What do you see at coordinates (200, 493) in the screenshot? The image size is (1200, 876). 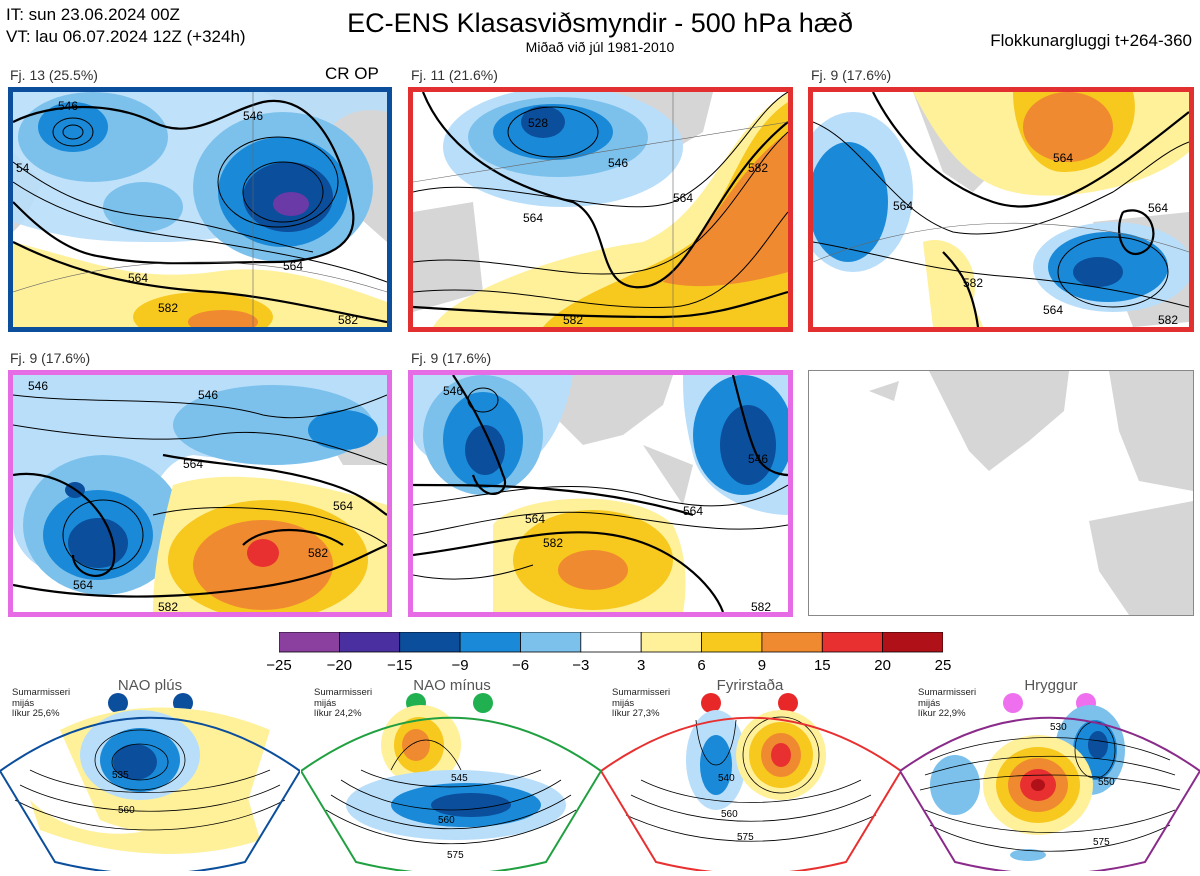 I see `cluster-map-4: 546 546 564 564 582 582 564` at bounding box center [200, 493].